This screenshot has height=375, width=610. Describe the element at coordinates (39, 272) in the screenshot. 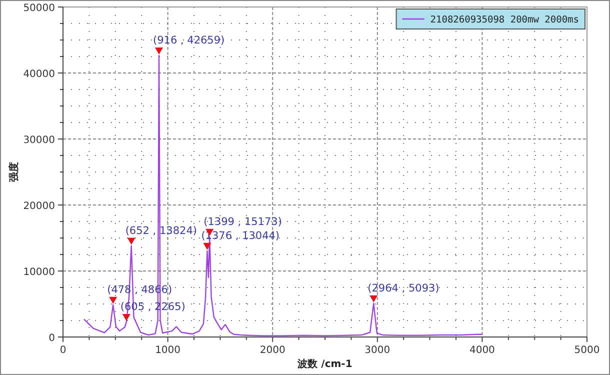

I see `y-tick-label: 10000` at that location.